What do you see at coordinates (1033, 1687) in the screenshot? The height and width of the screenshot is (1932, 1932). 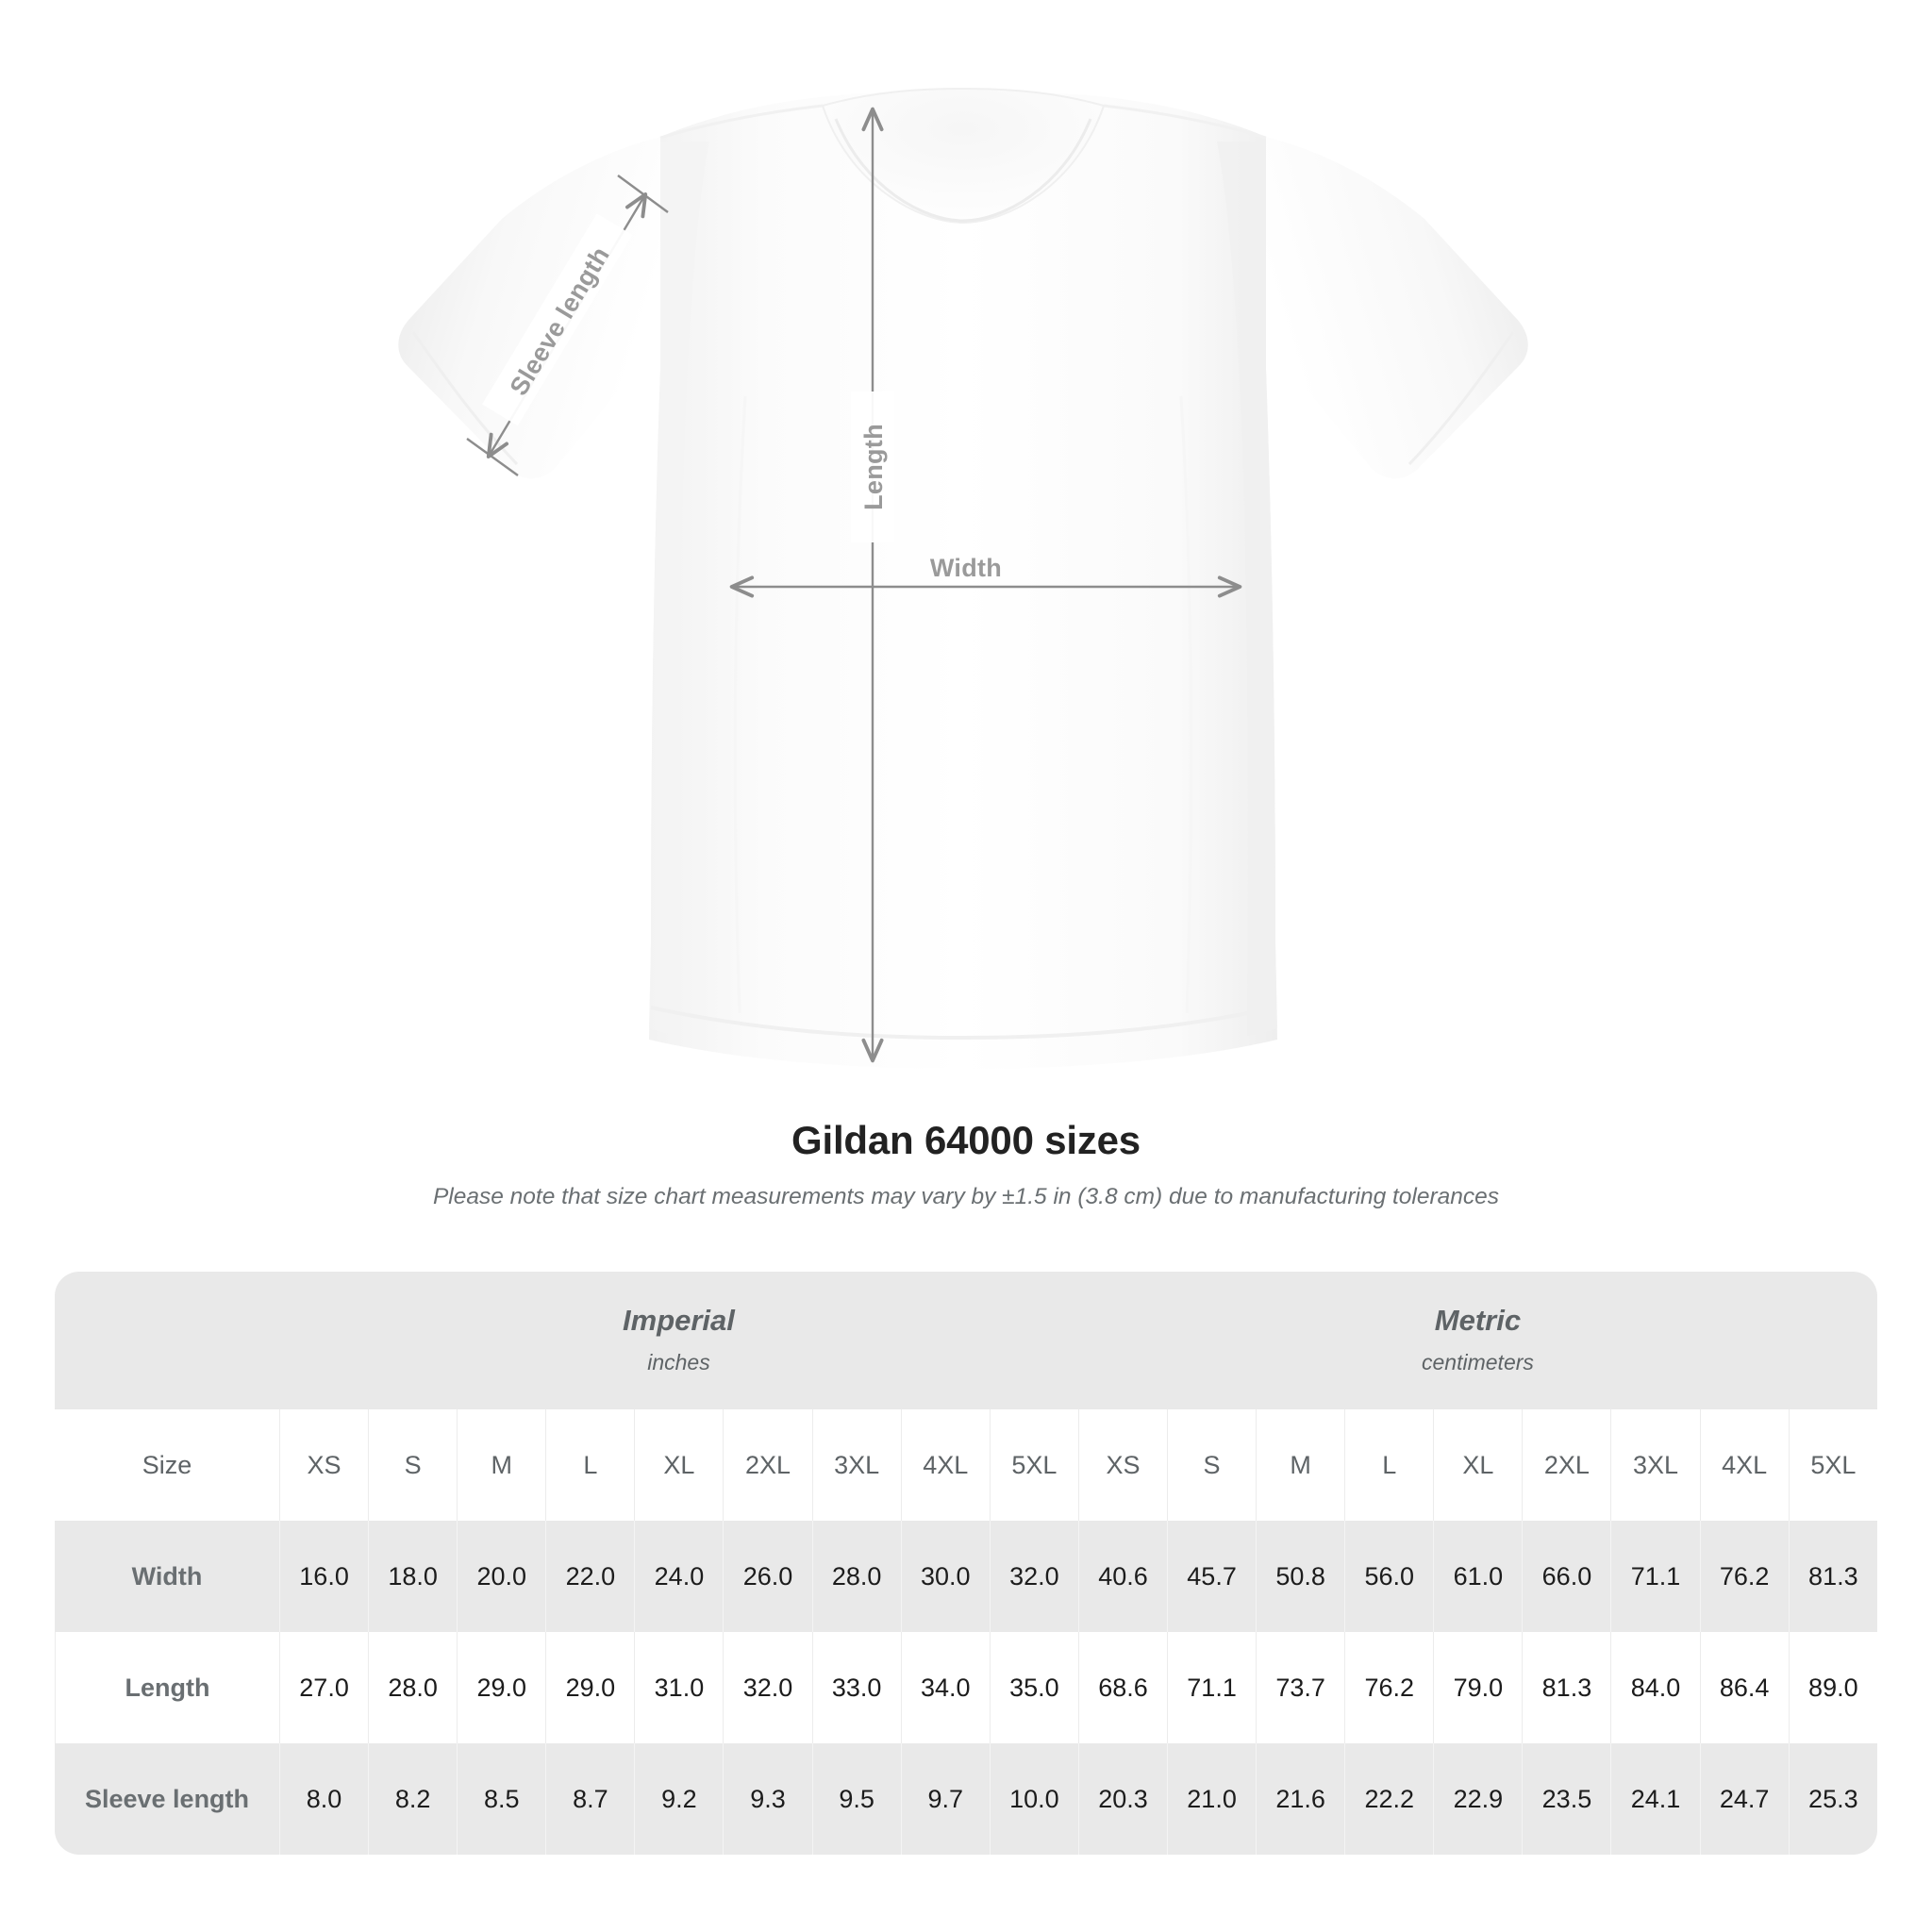 I see `cell-length-imperial-5xl: 35.0` at bounding box center [1033, 1687].